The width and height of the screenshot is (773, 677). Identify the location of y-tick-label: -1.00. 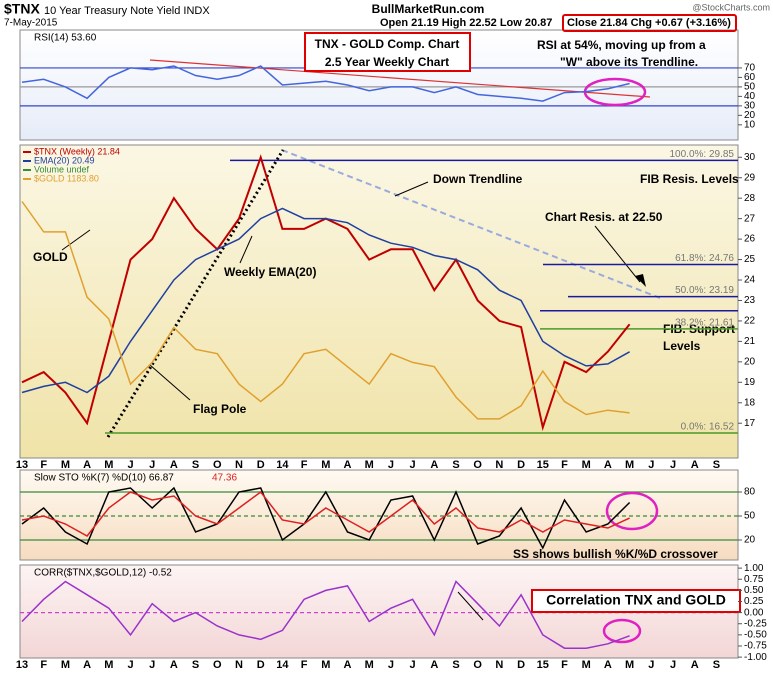
(755, 657).